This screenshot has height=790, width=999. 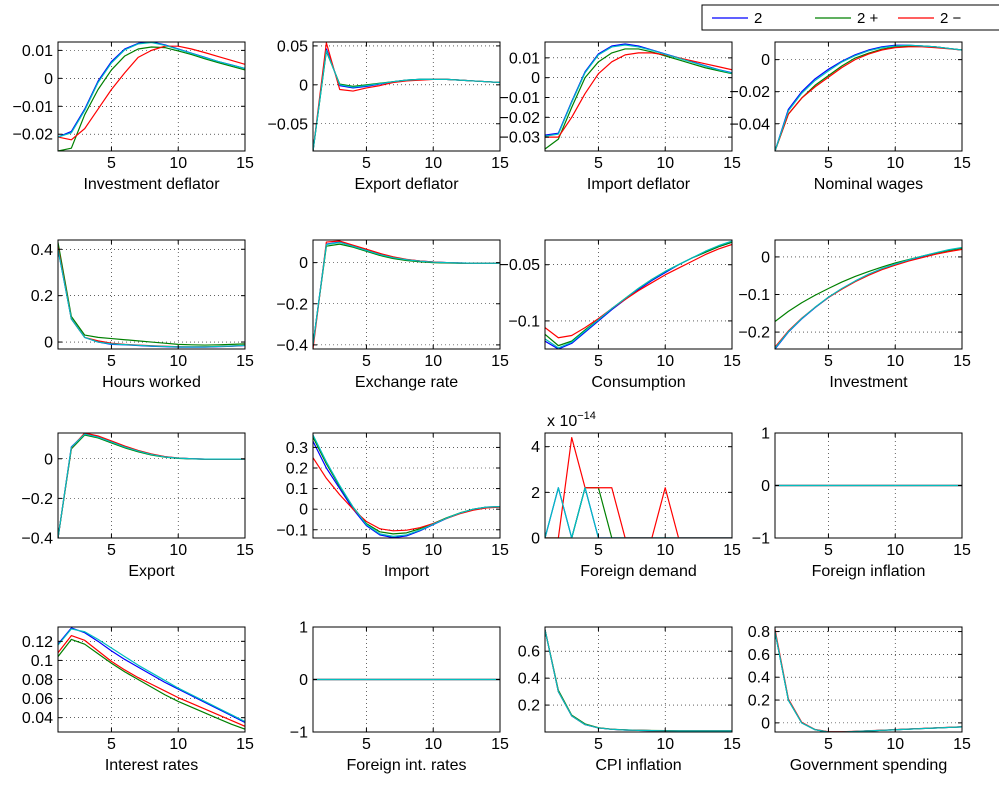 I want to click on subplot-11: 5 10 15 0 2 4 Foreign demand x 10−14, so click(x=636, y=495).